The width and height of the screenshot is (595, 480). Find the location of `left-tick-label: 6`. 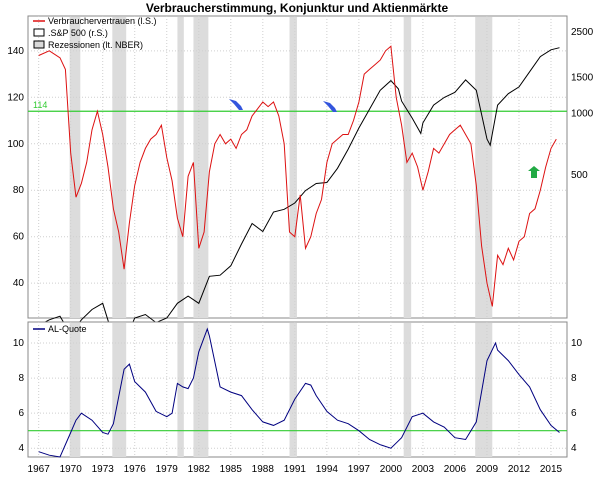

left-tick-label: 6 is located at coordinates (21, 413).